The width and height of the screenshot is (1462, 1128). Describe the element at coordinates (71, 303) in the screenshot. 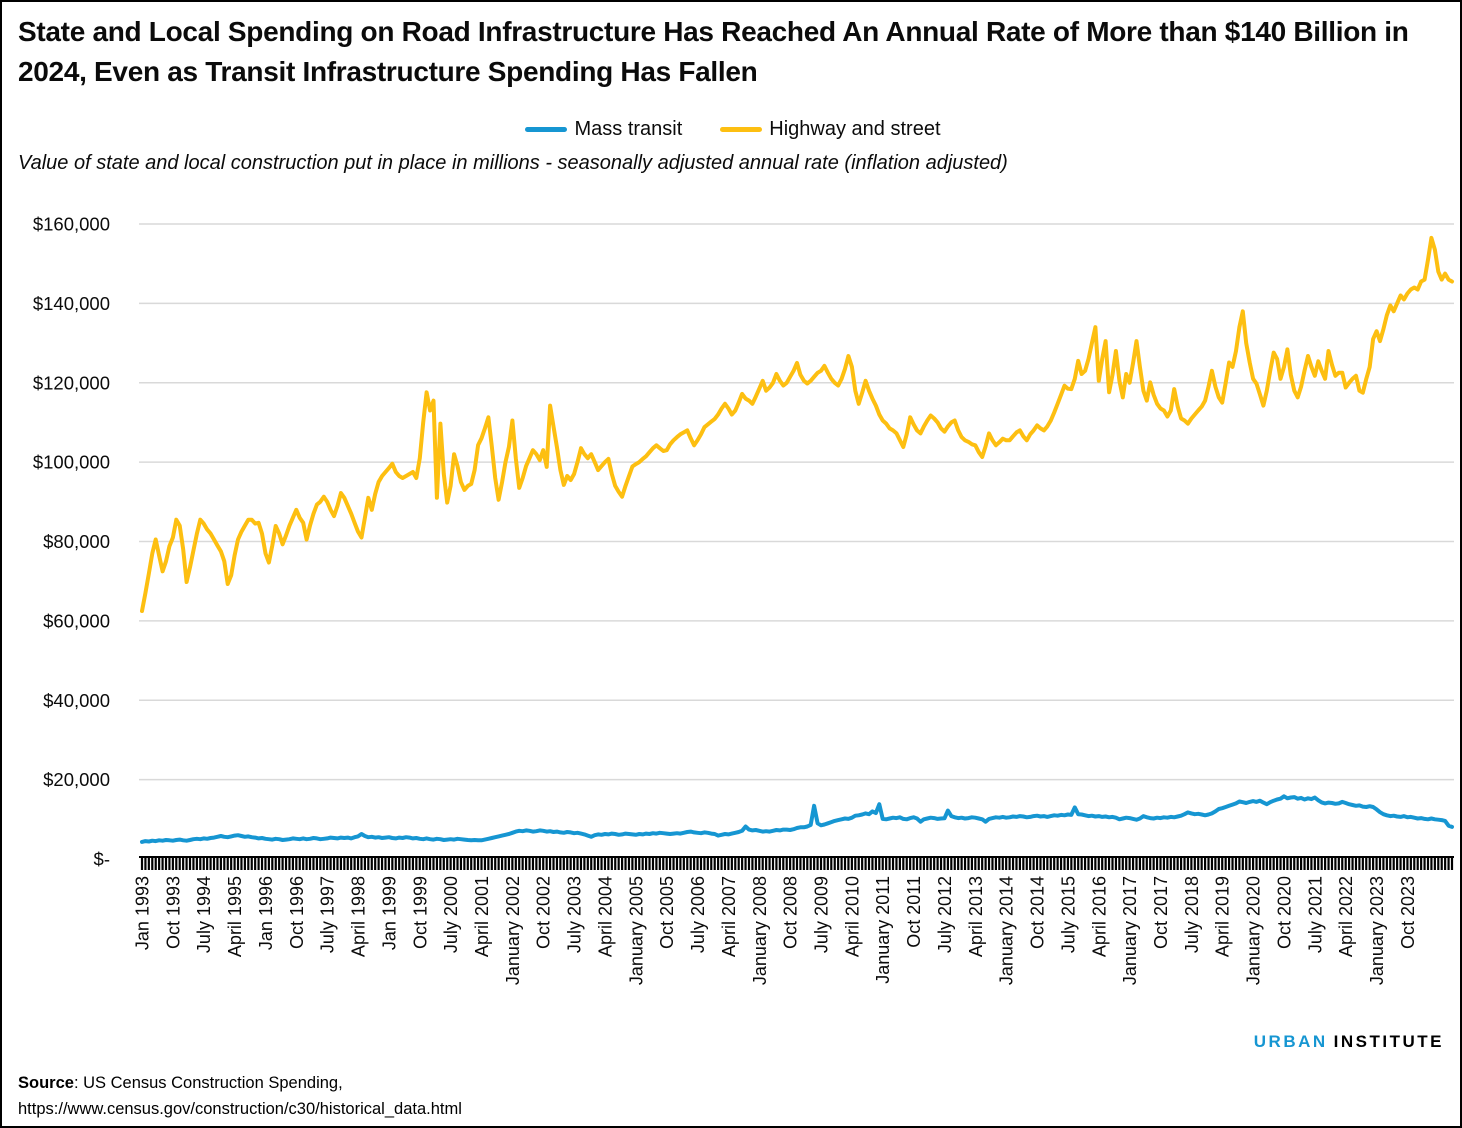

I see `y-axis-label: $140,000` at that location.